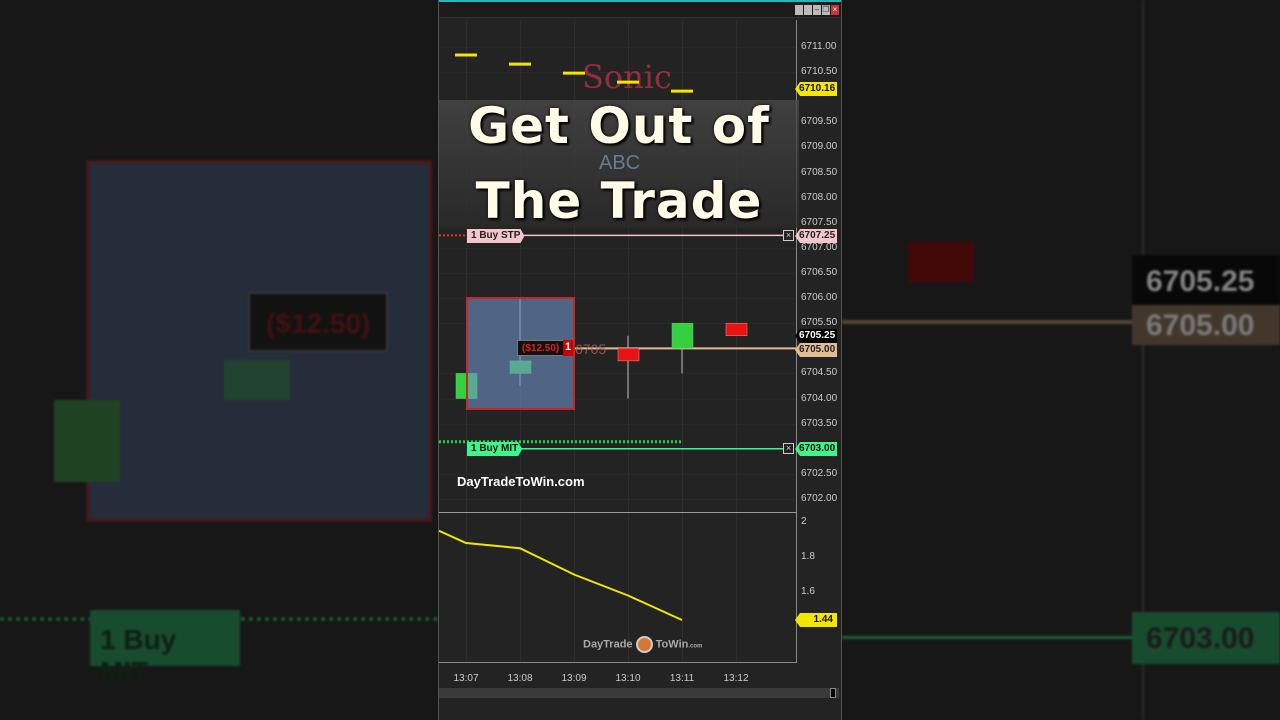  Describe the element at coordinates (816, 89) in the screenshot. I see `indicator-price-tag: 6710.16` at that location.